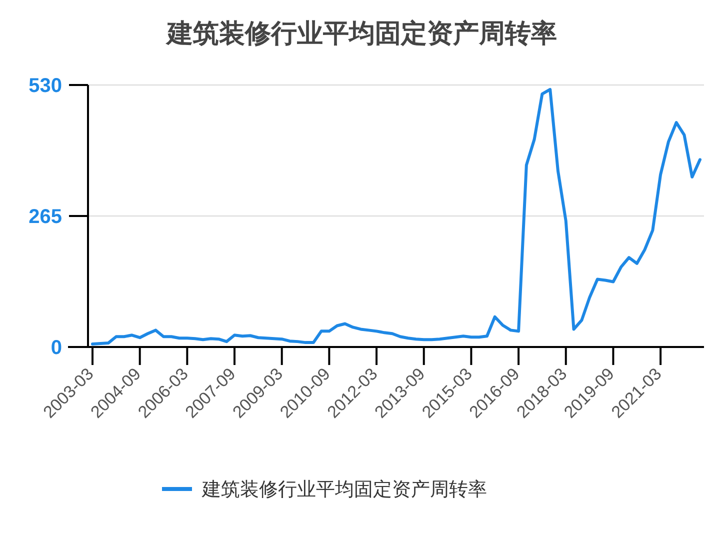  What do you see at coordinates (344, 489) in the screenshot?
I see `legend-label: 建筑装修行业平均固定资产周转率` at bounding box center [344, 489].